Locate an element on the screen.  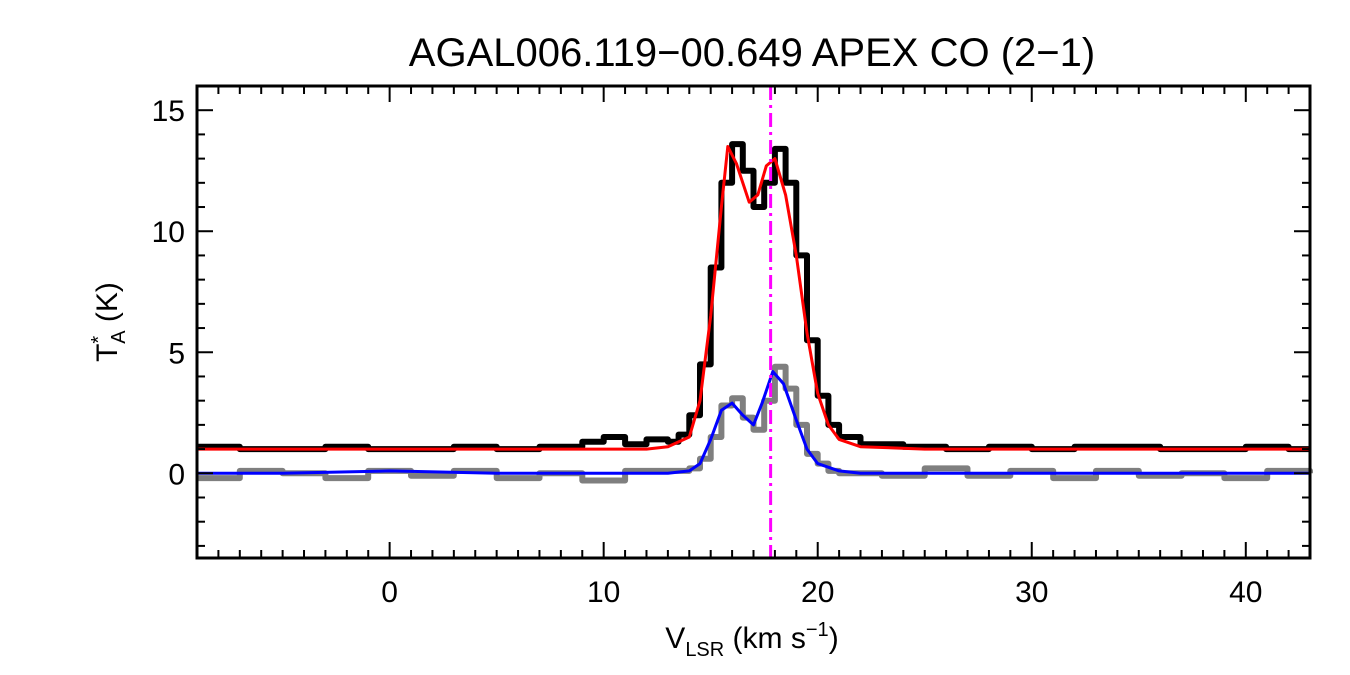
x-label-sup: −1 is located at coordinates (817, 630).